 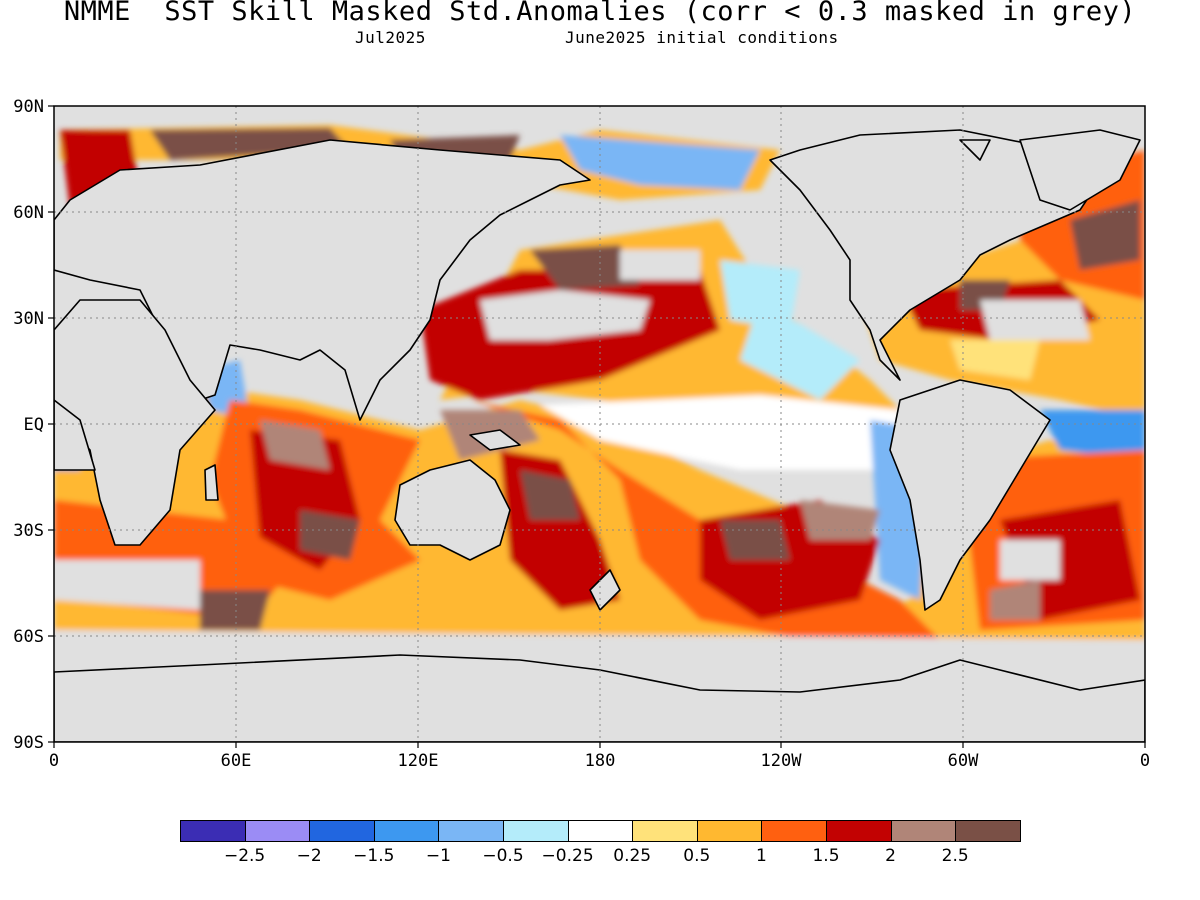 I want to click on lon-label: 120E, so click(x=418, y=761).